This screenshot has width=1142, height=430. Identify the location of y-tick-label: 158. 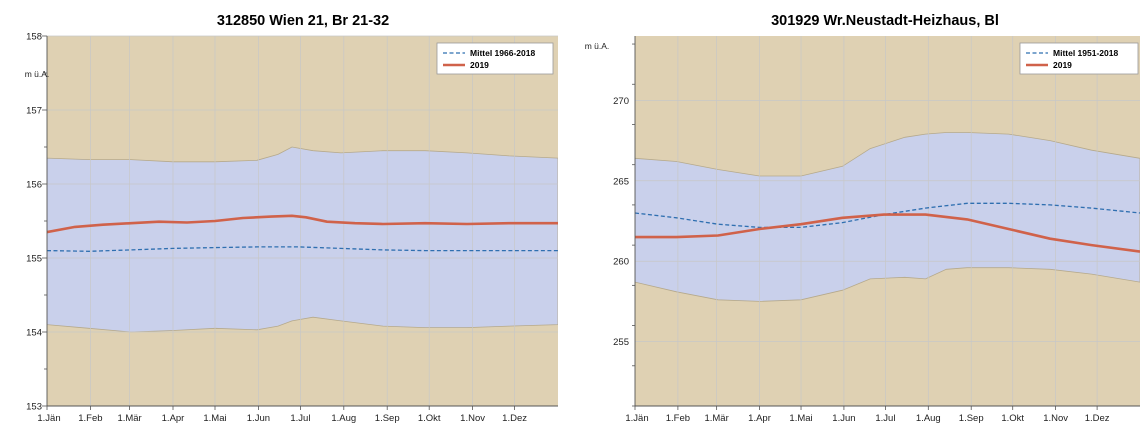
(34, 37).